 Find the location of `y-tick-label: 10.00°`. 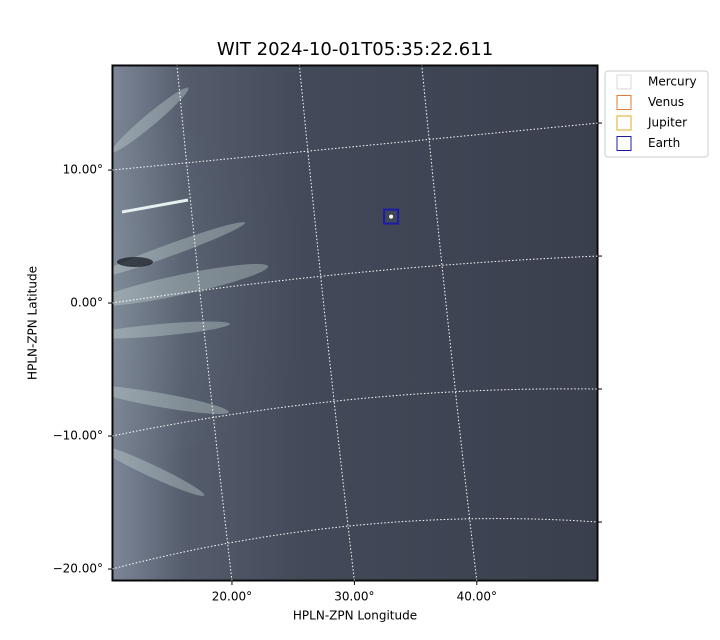

y-tick-label: 10.00° is located at coordinates (83, 170).